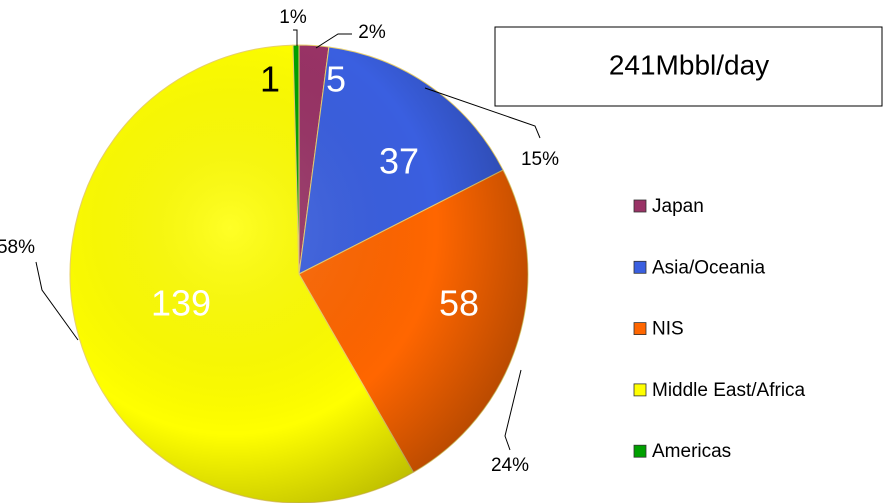 This screenshot has height=503, width=883. Describe the element at coordinates (270, 79) in the screenshot. I see `slice-label: 1` at that location.